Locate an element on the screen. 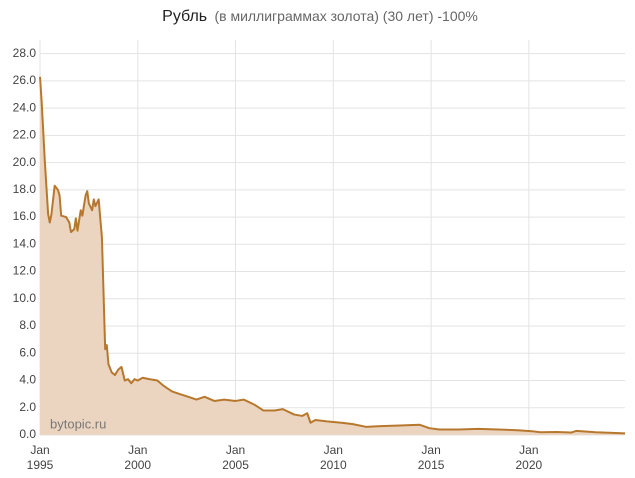  y-tick-label: 28.0 is located at coordinates (25, 53).